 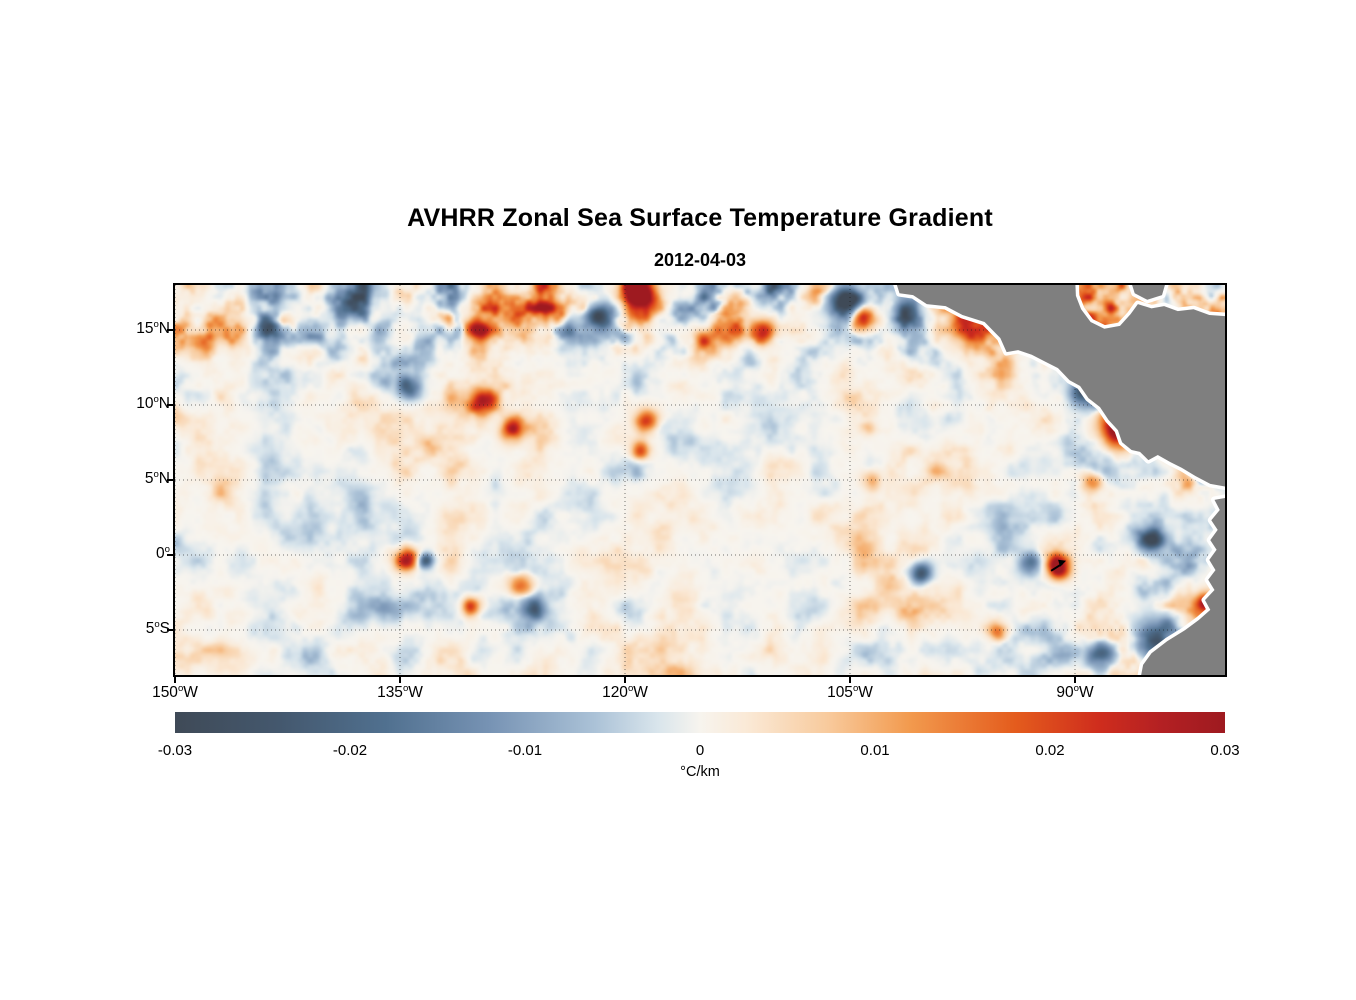 I want to click on colorbar-tick-label: 0.03, so click(x=1225, y=750).